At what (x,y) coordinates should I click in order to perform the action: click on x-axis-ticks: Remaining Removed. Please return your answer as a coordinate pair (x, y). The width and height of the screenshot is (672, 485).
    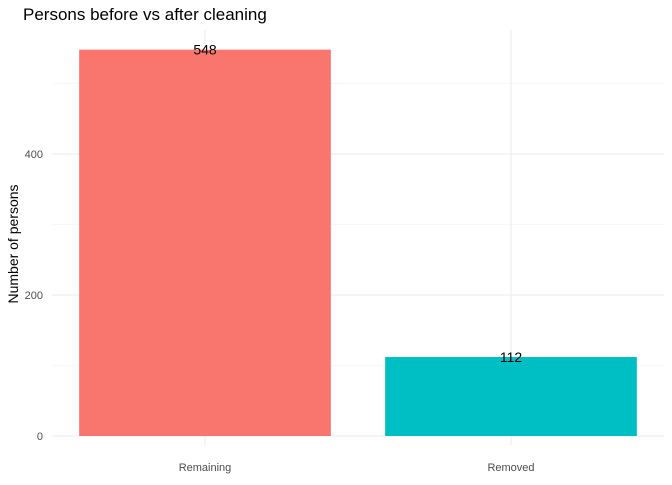
    Looking at the image, I should click on (357, 468).